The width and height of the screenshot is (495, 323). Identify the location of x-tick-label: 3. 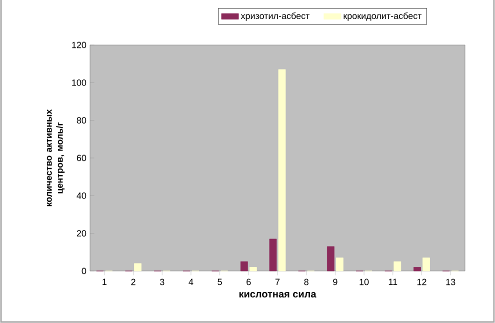
(162, 282).